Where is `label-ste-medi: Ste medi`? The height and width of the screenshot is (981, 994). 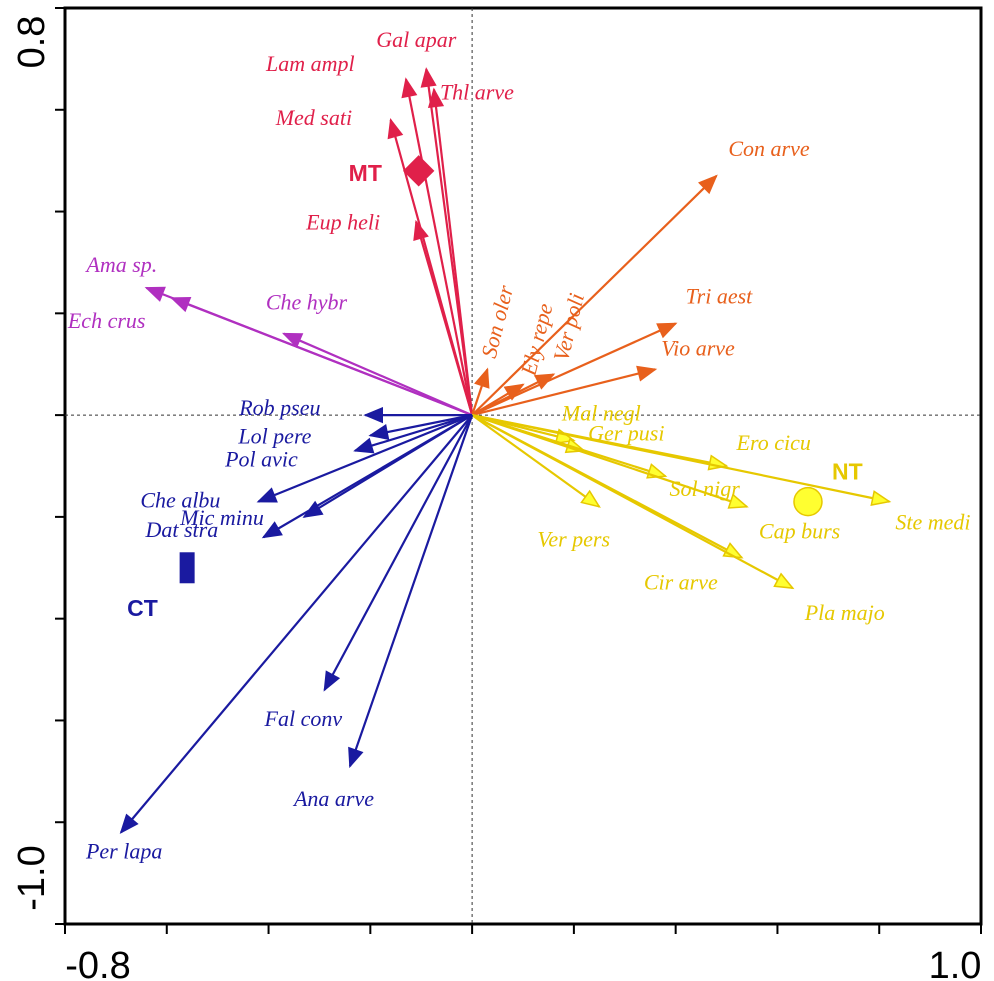
label-ste-medi: Ste medi is located at coordinates (932, 522).